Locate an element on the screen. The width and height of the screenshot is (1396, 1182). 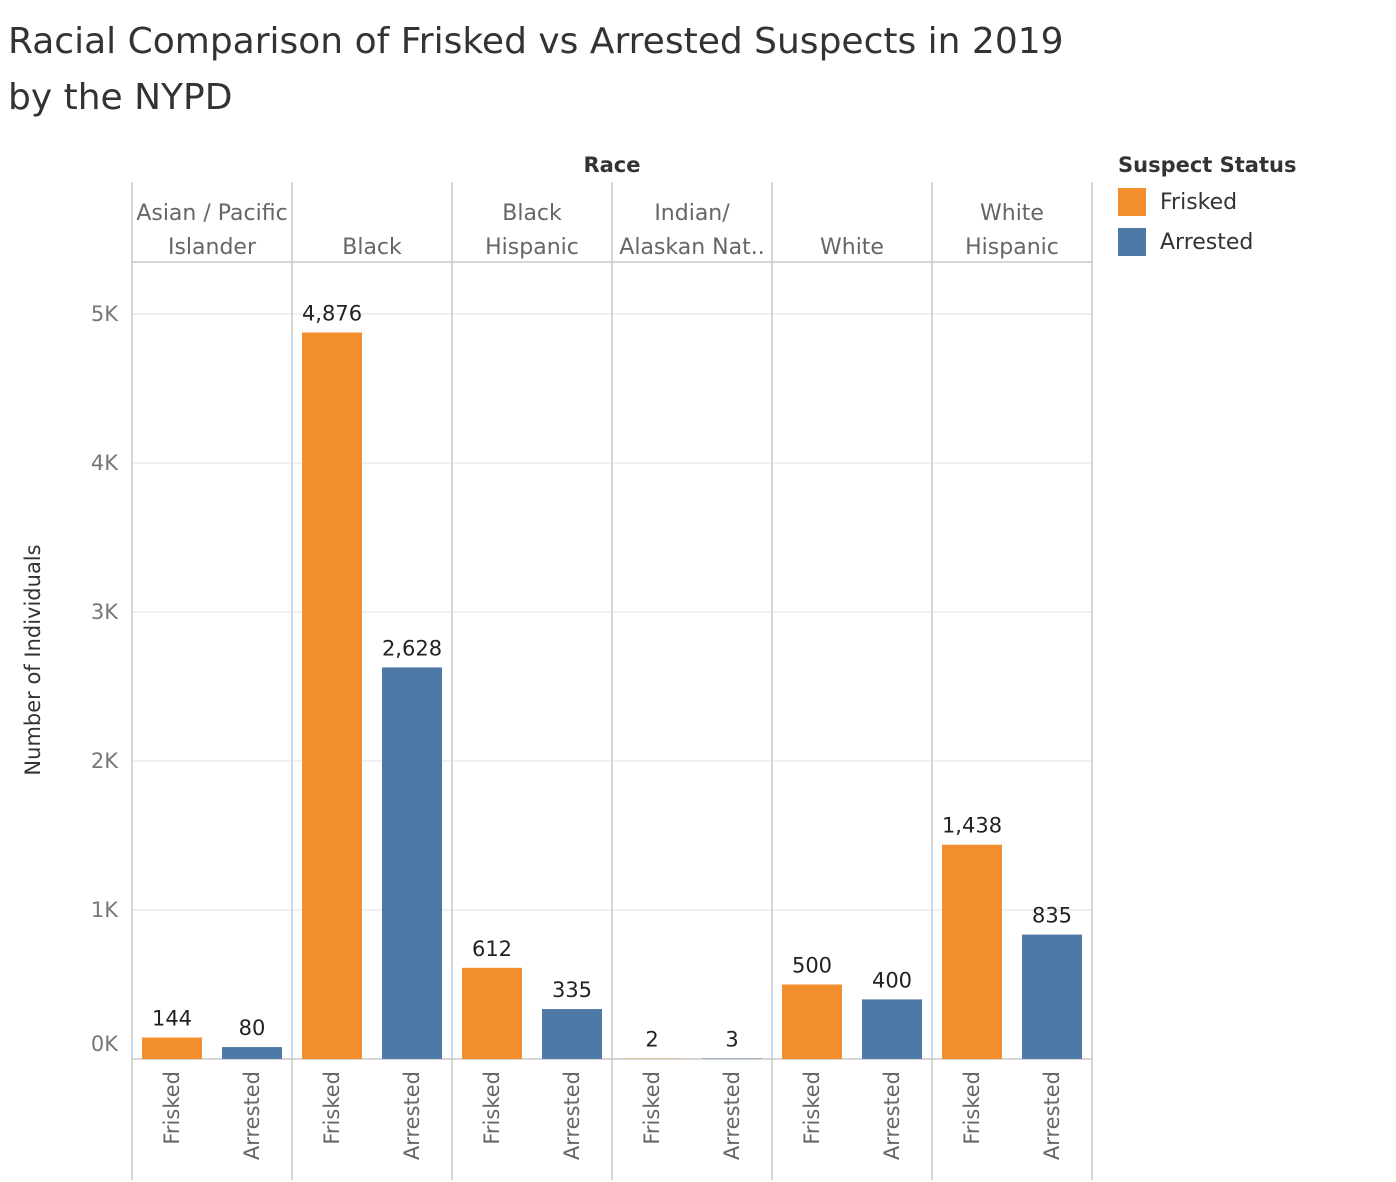
y-tick-label: 4K is located at coordinates (105, 463).